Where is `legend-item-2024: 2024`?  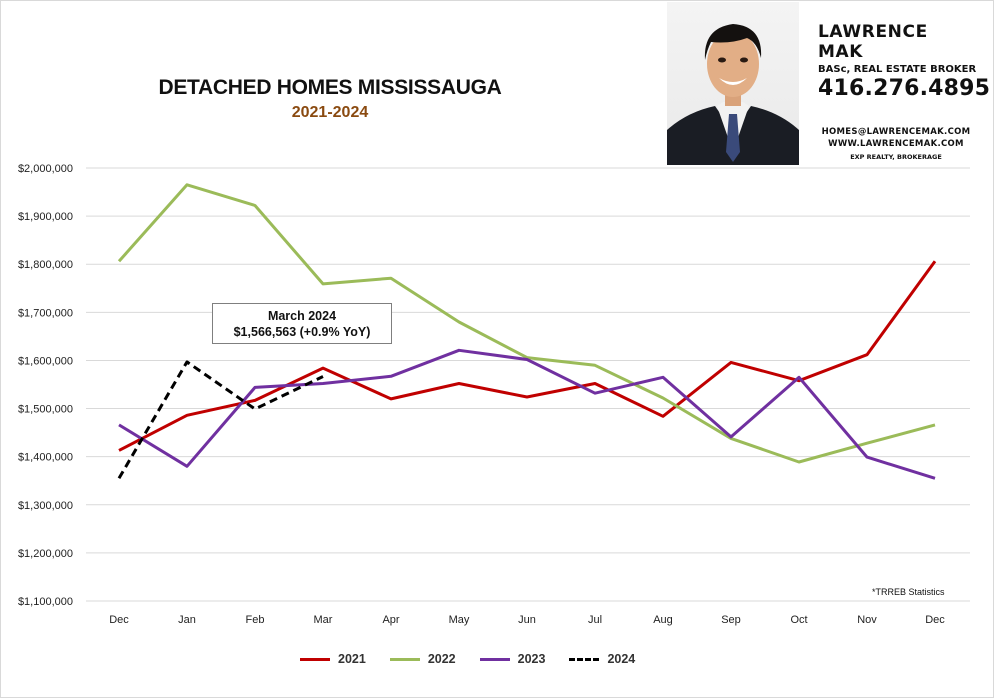
legend-item-2024: 2024 is located at coordinates (602, 659).